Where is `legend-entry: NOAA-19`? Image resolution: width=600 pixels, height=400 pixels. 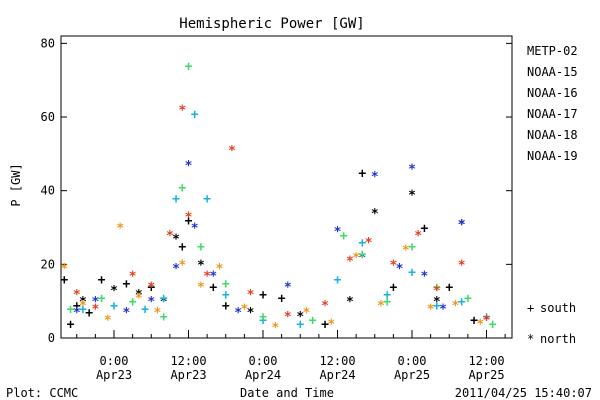 legend-entry: NOAA-19 is located at coordinates (552, 156).